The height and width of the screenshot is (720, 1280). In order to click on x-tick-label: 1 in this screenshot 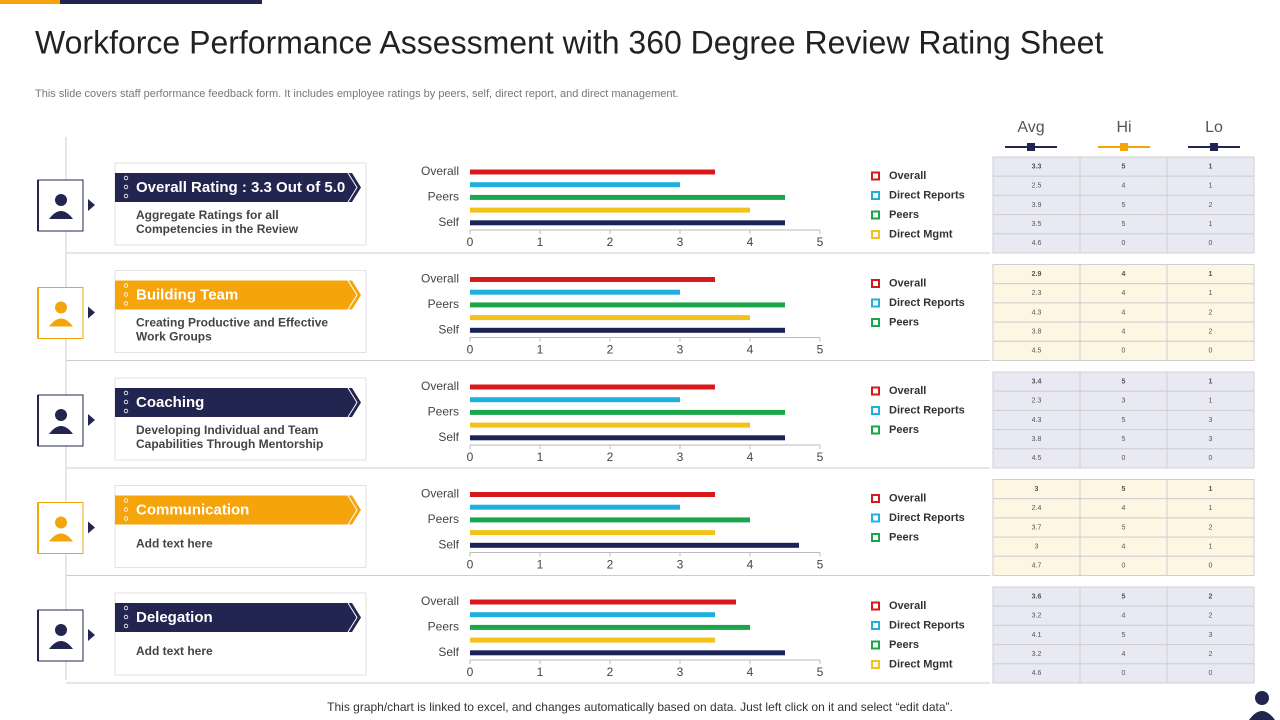, I will do `click(540, 672)`.